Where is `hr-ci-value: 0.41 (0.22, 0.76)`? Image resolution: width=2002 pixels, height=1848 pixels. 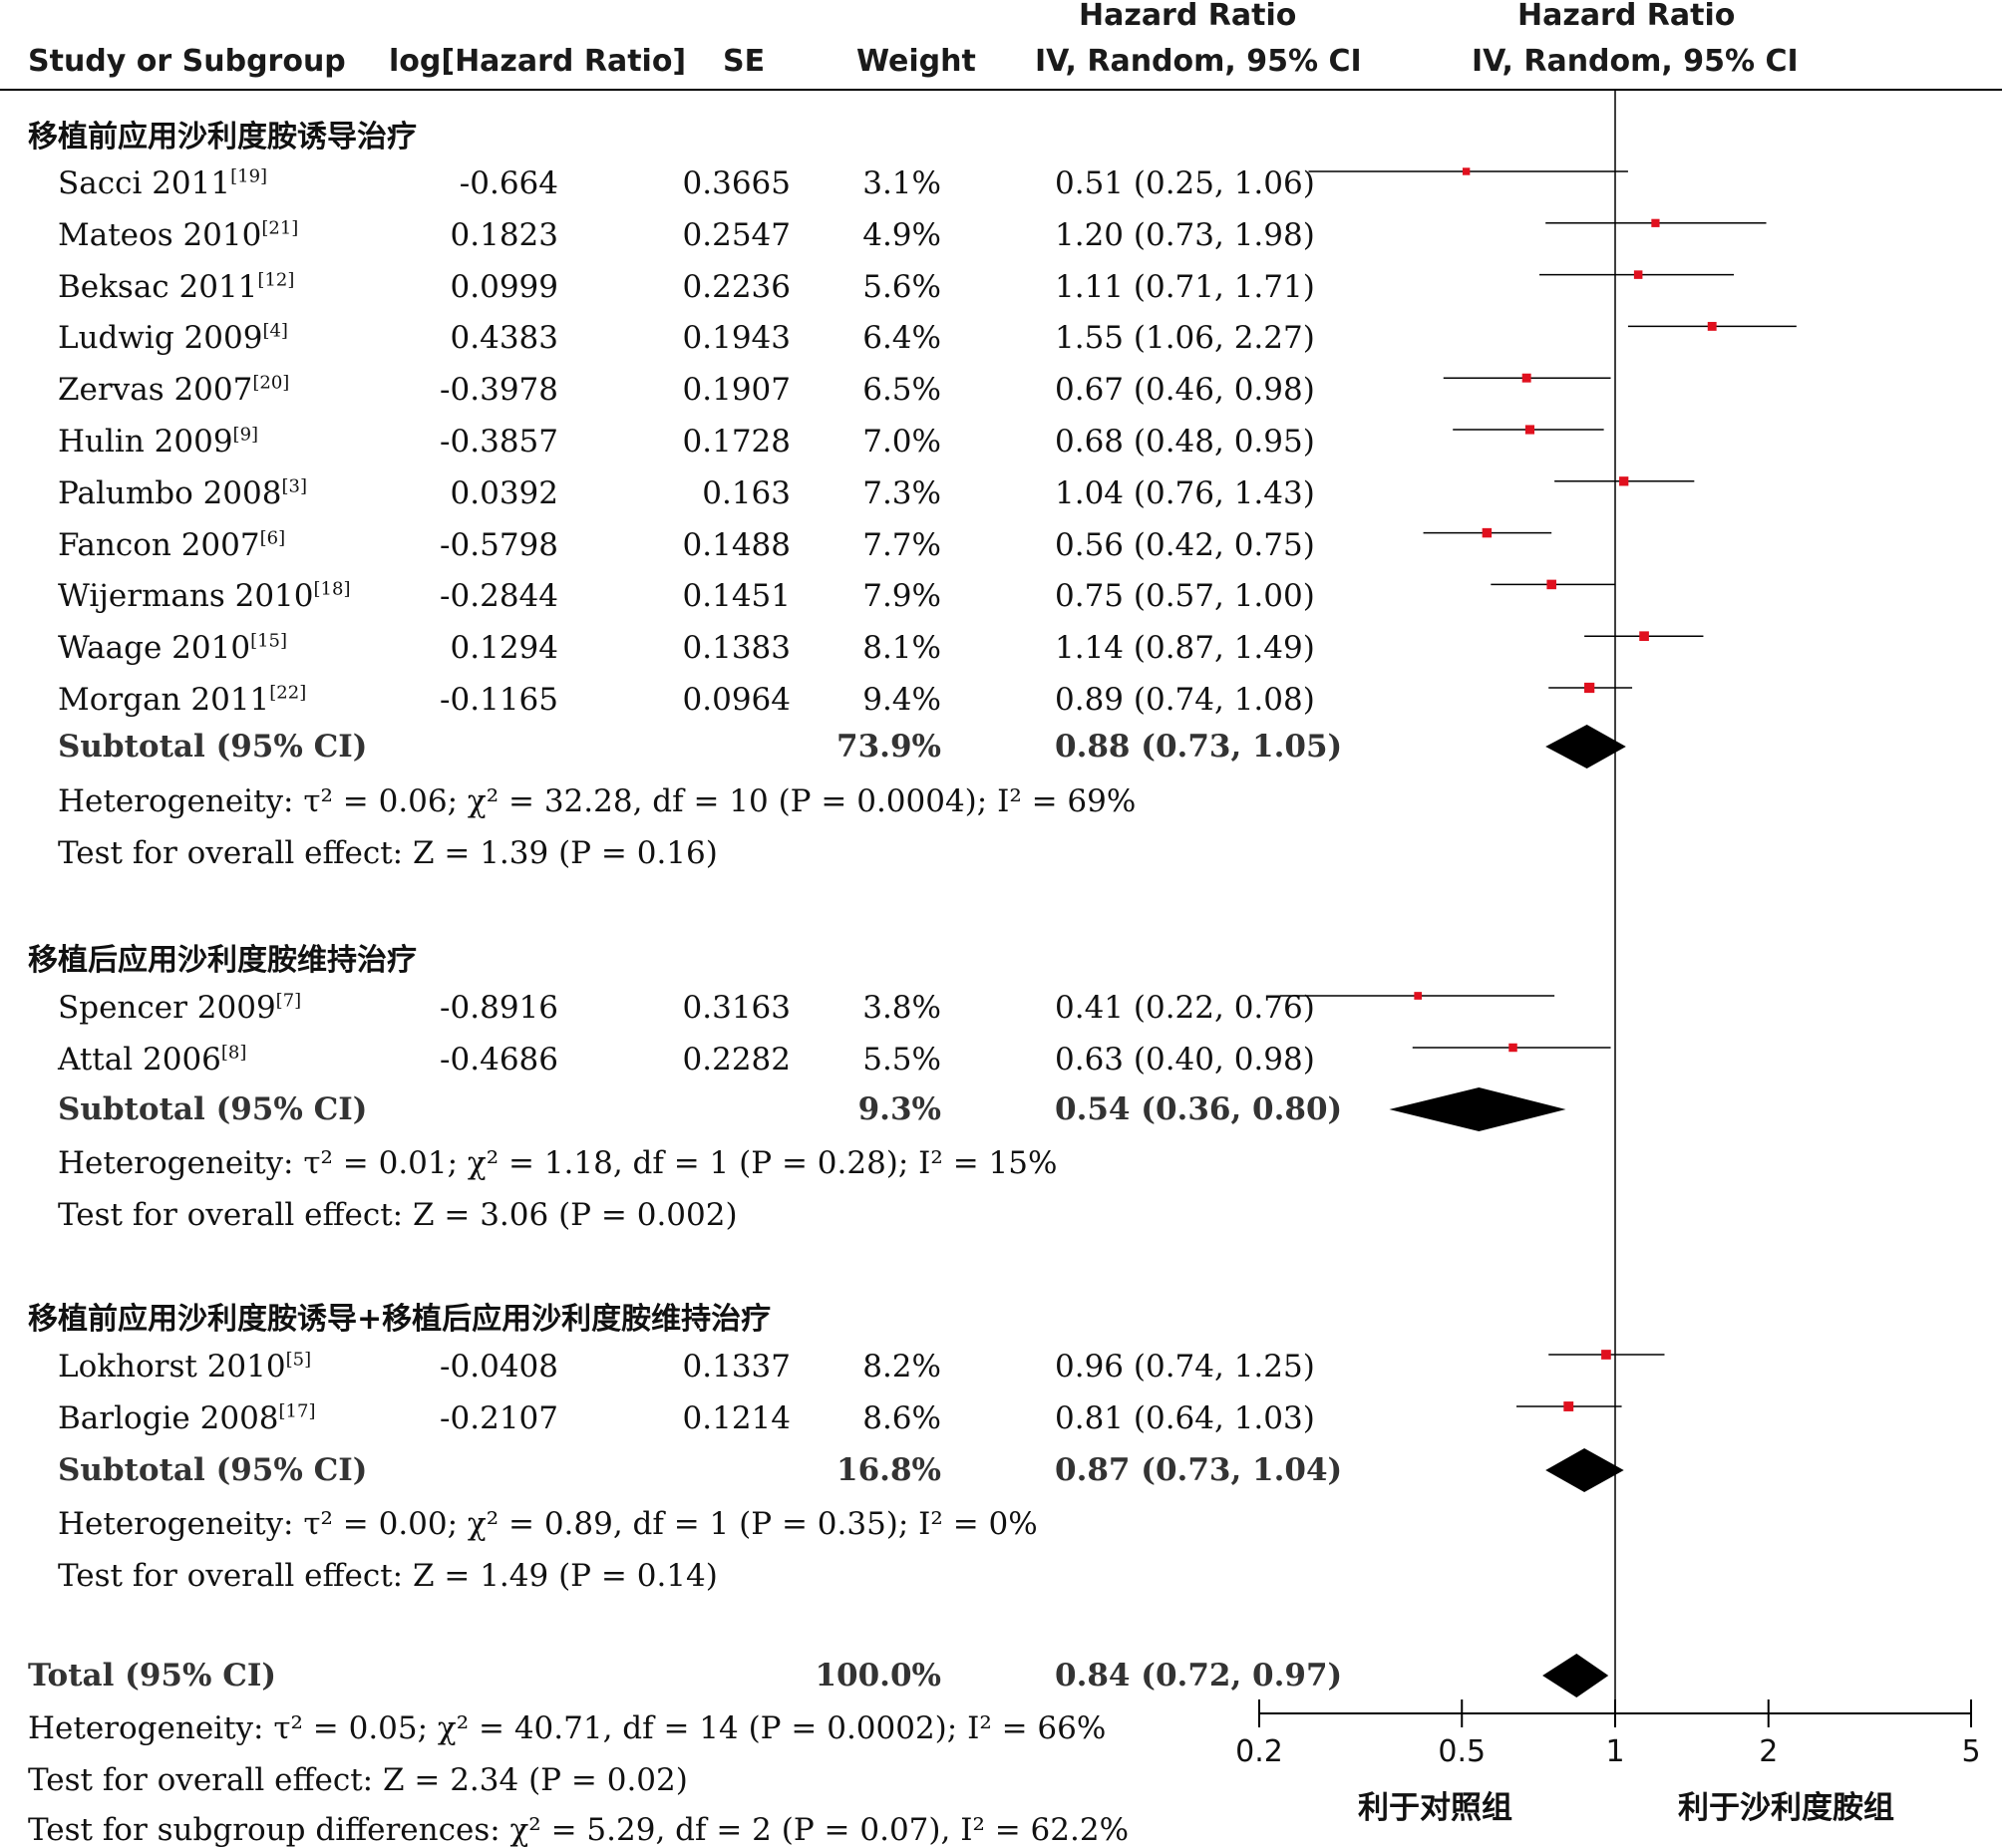
hr-ci-value: 0.41 (0.22, 0.76) is located at coordinates (1185, 1008).